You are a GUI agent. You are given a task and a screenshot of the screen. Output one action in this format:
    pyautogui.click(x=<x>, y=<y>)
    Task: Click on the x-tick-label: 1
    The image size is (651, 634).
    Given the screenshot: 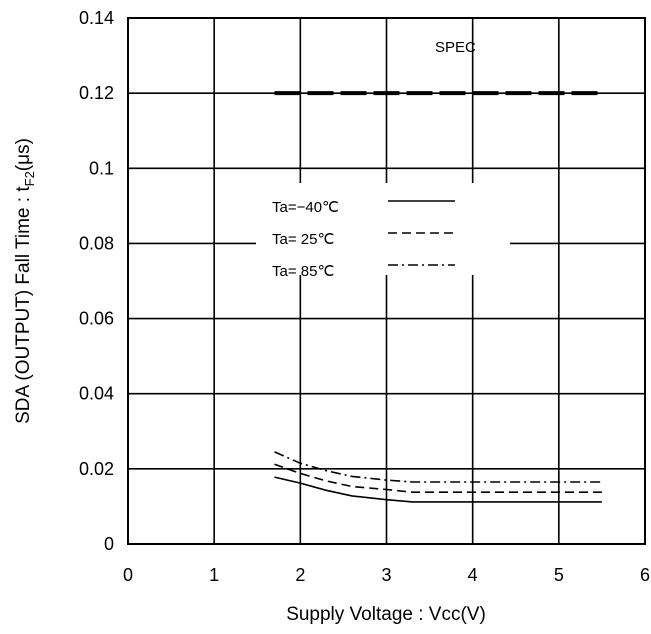 What is the action you would take?
    pyautogui.click(x=214, y=575)
    